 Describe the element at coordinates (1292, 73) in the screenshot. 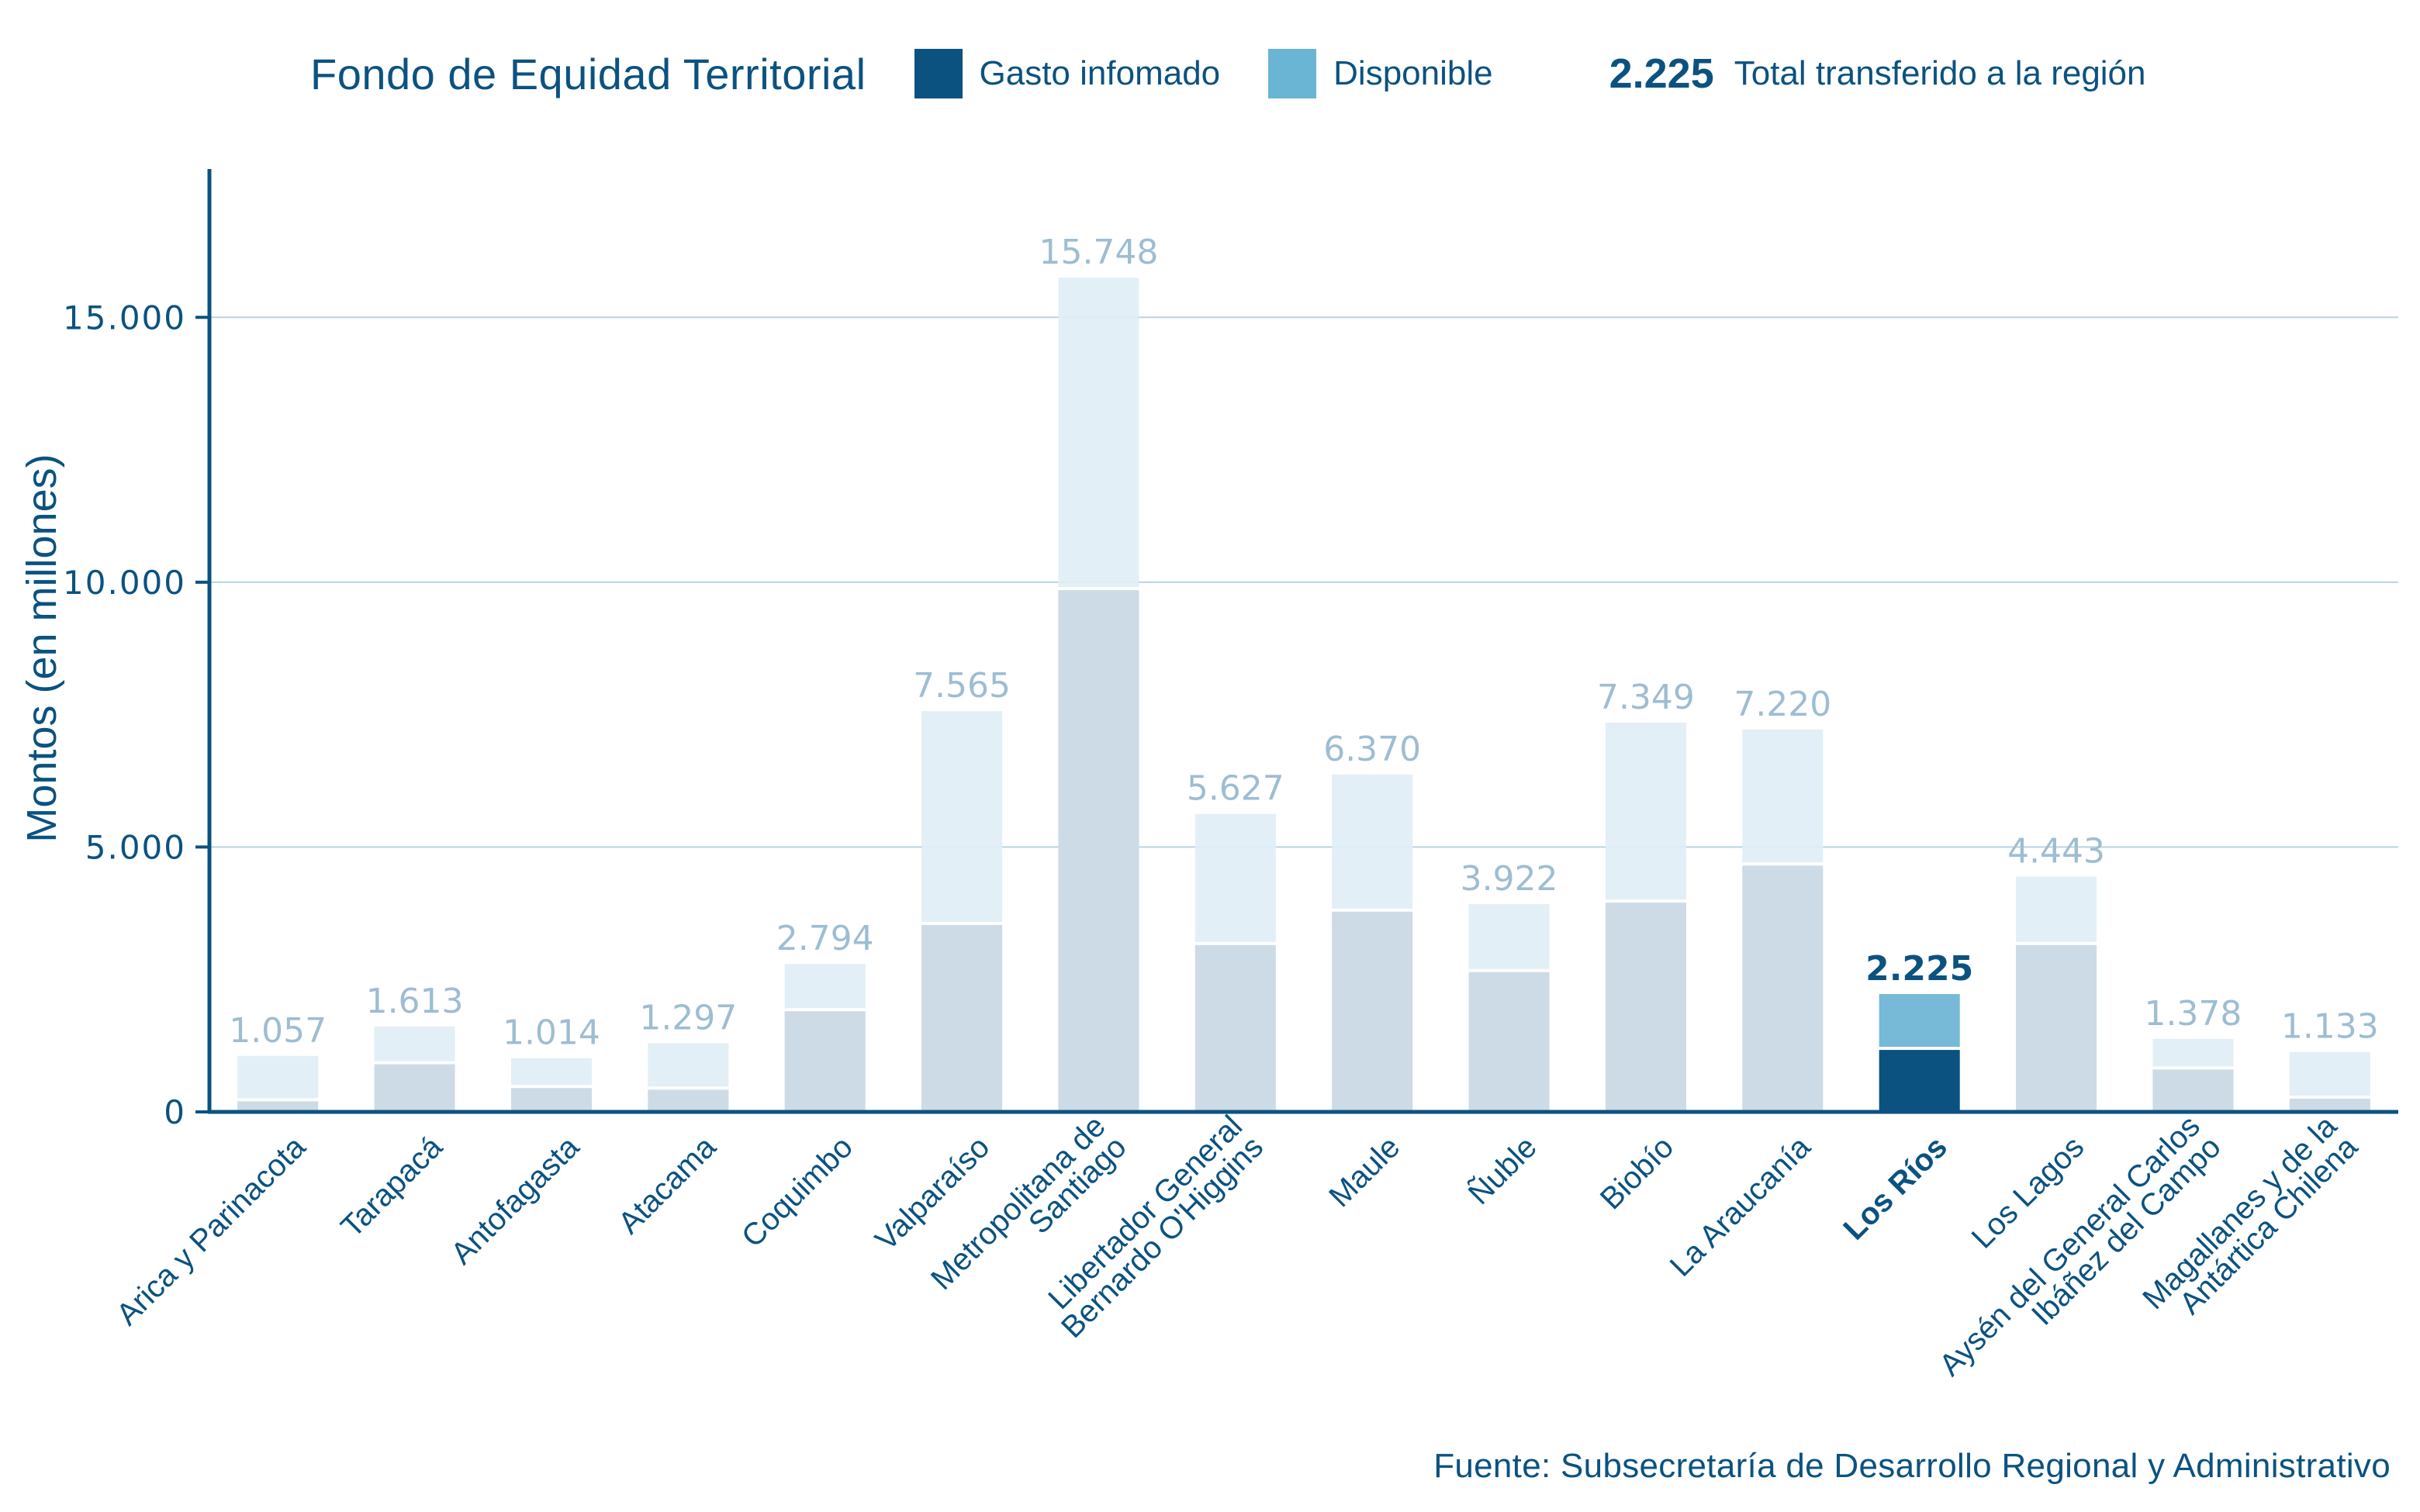

I see `legend-swatch-disponible` at that location.